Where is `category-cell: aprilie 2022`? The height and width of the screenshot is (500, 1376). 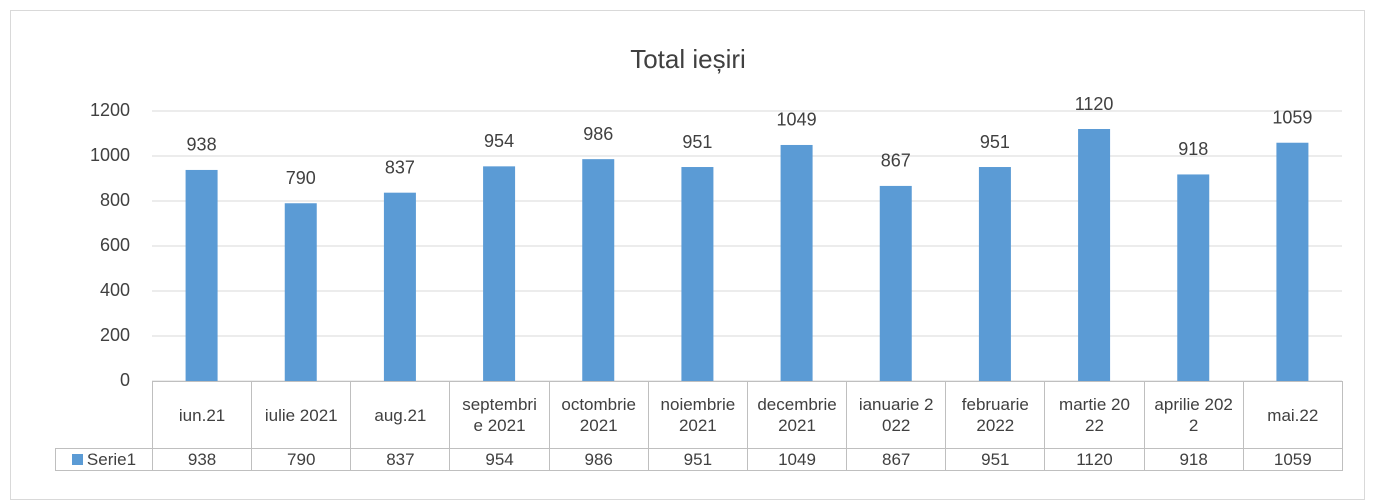 category-cell: aprilie 2022 is located at coordinates (1193, 415).